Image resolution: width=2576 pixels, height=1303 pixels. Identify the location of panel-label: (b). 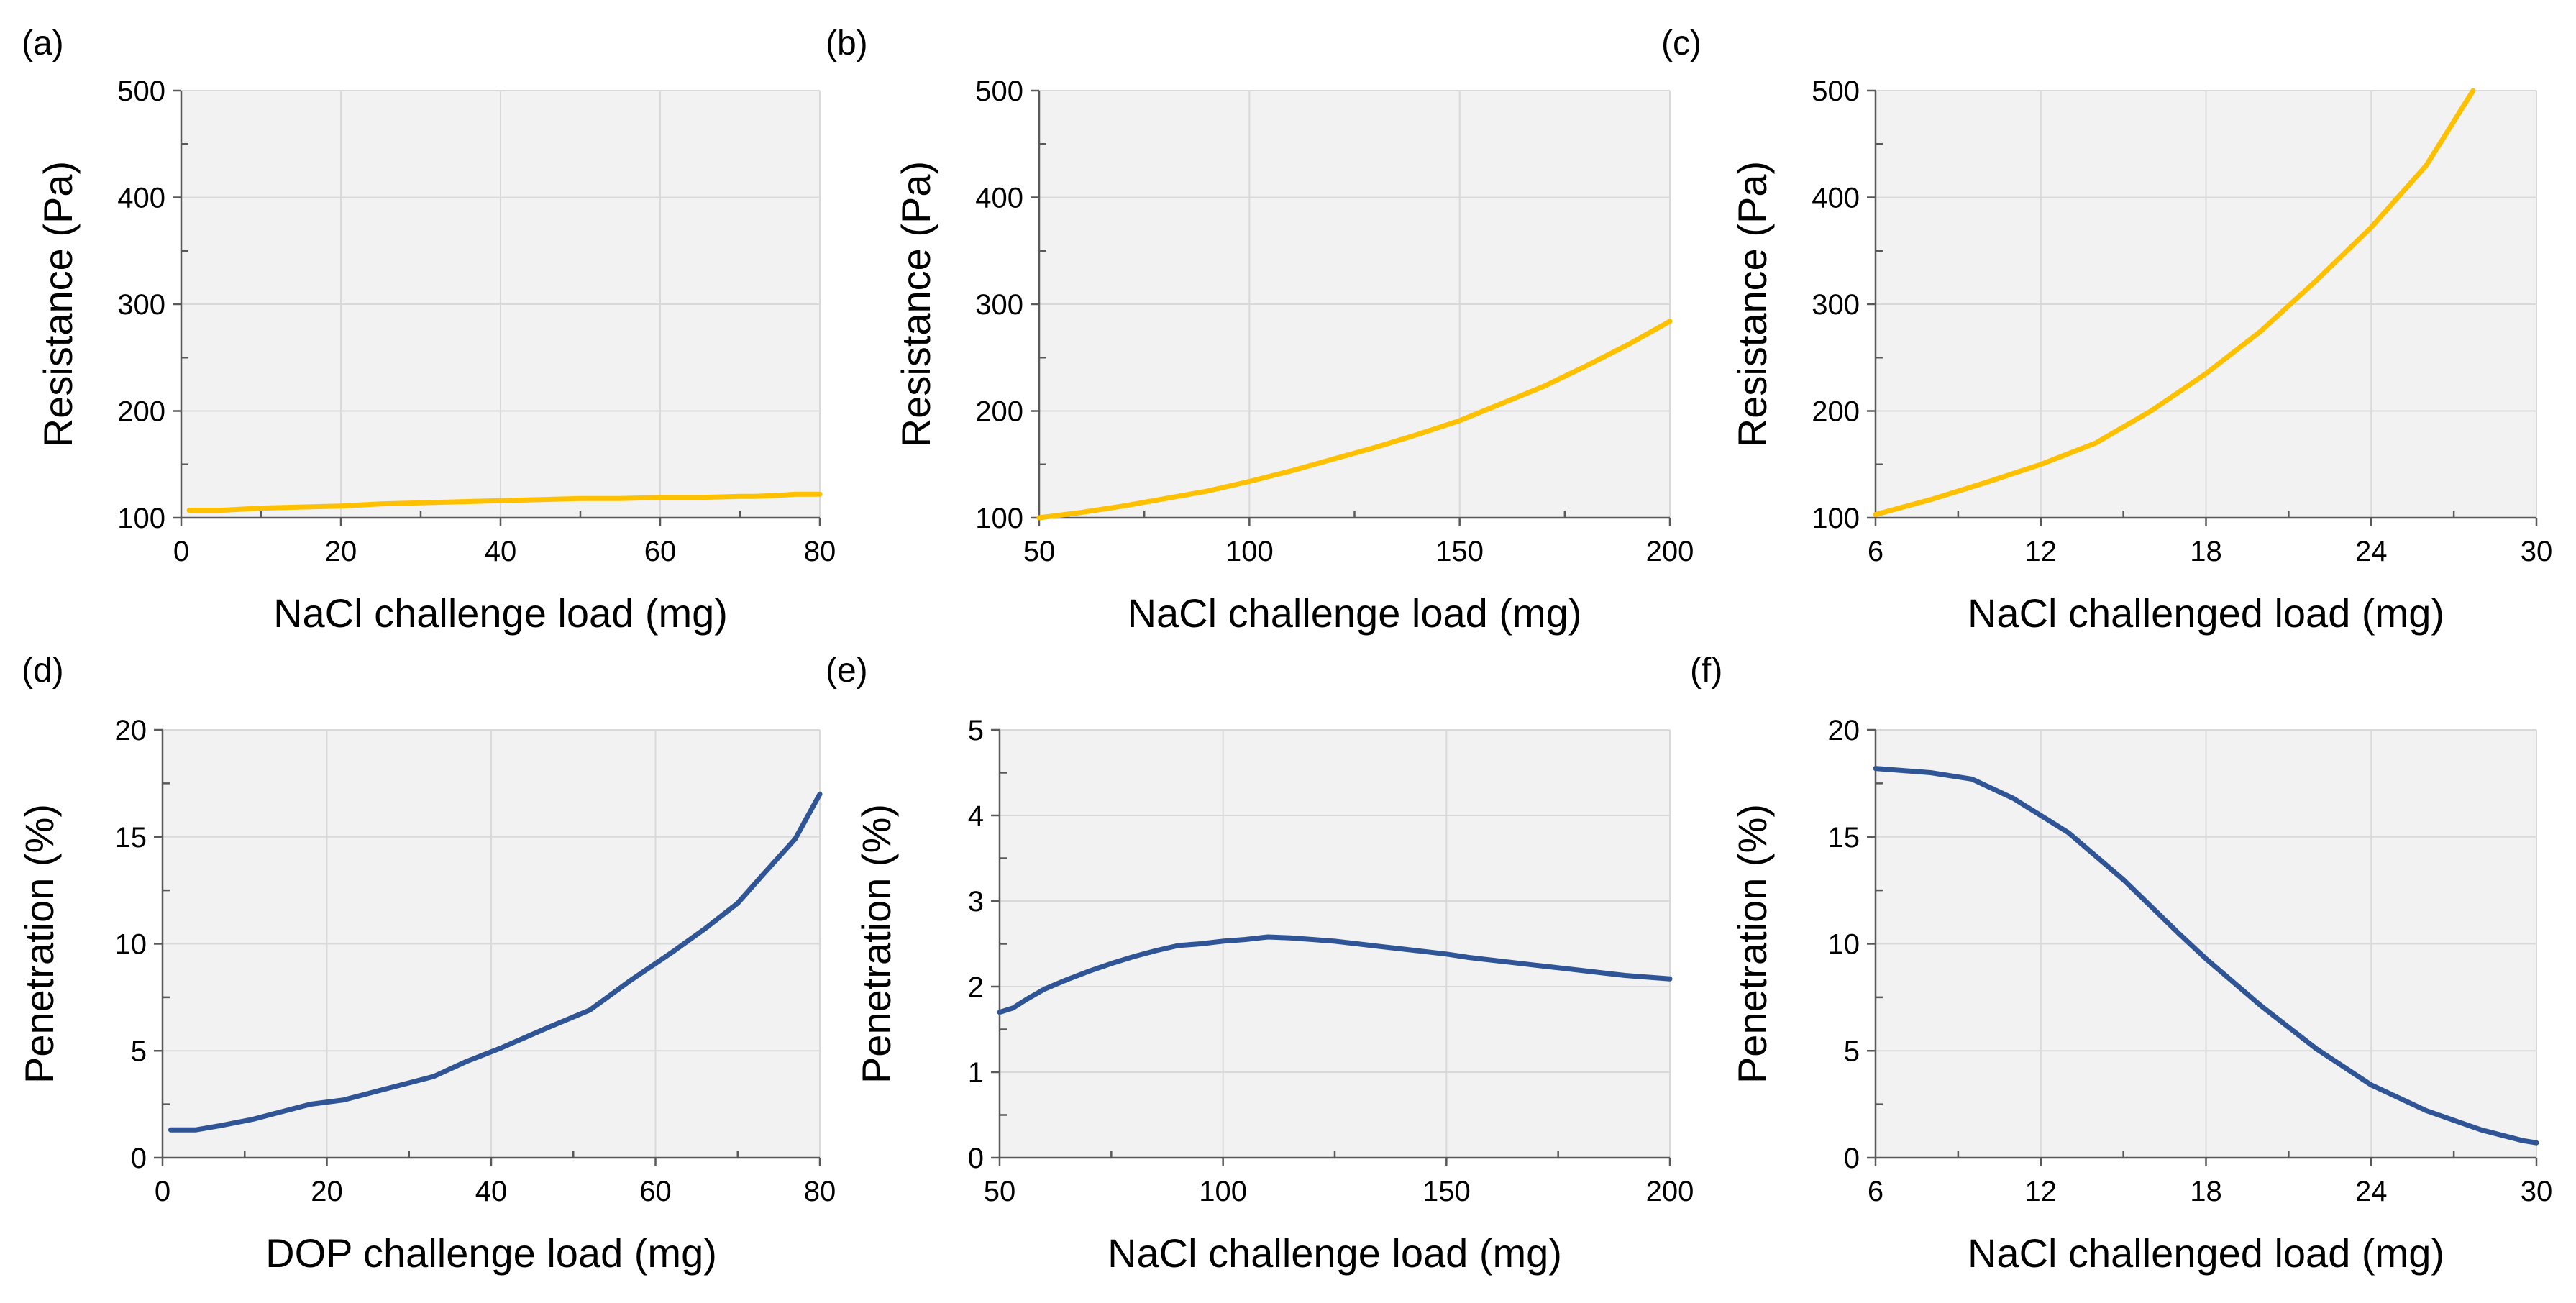
(847, 43).